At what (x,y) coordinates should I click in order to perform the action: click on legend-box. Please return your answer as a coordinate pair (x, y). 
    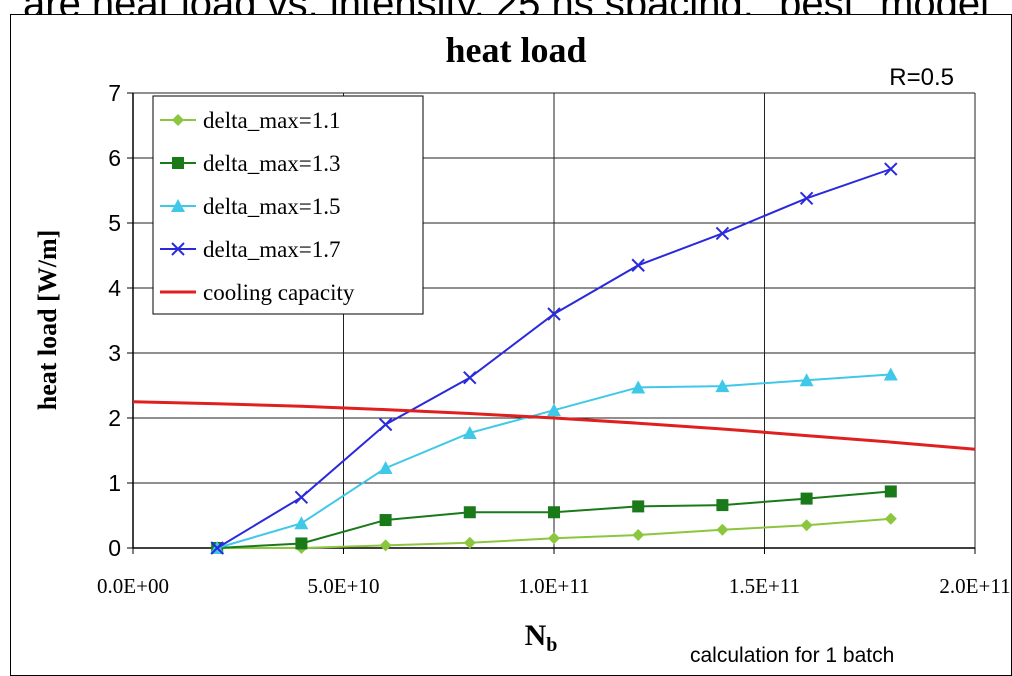
    Looking at the image, I should click on (288, 205).